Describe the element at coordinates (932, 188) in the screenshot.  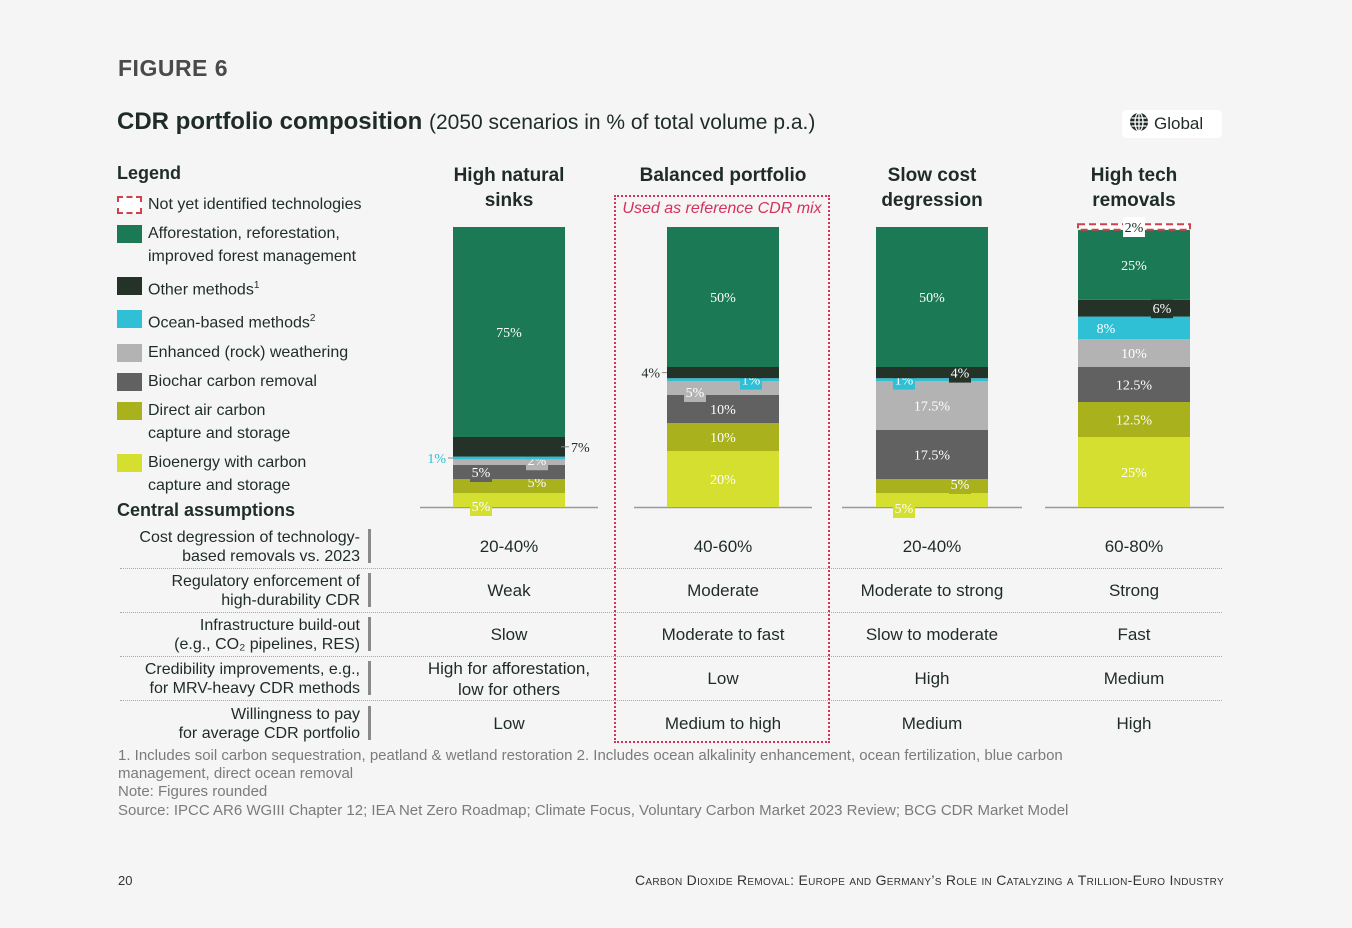
I see `column-header: Slow cost degression` at that location.